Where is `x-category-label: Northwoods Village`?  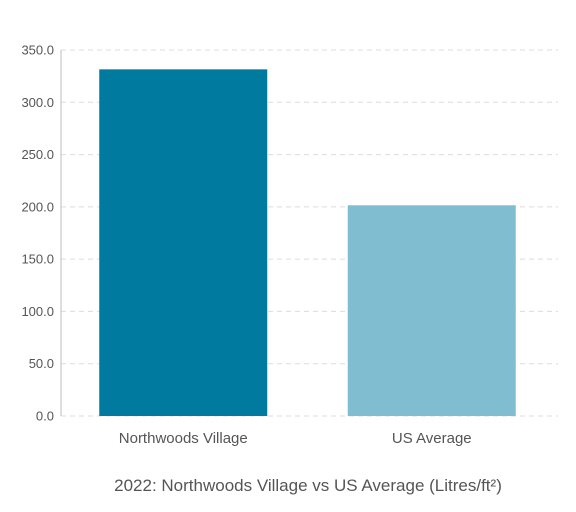
x-category-label: Northwoods Village is located at coordinates (183, 438).